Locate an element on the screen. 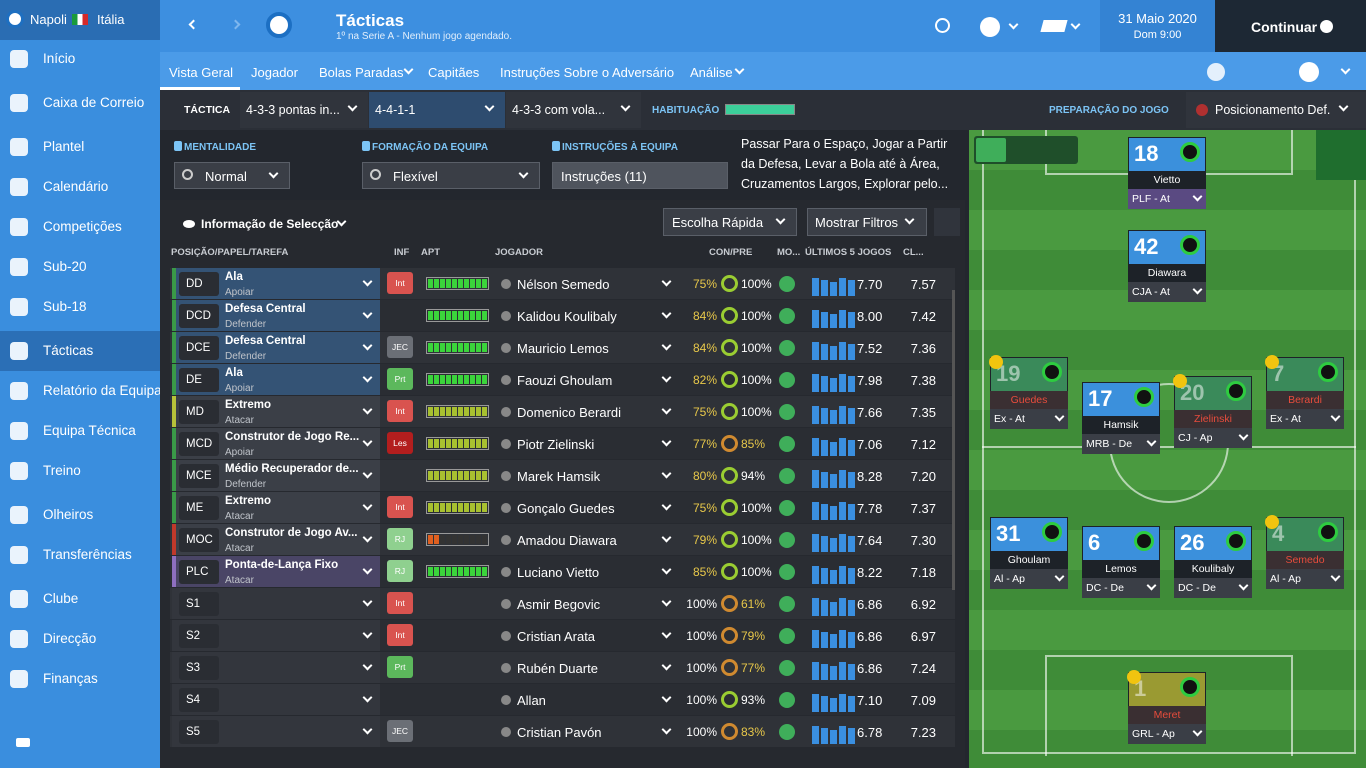 The width and height of the screenshot is (1366, 768). fm-logo is located at coordinates (1054, 26).